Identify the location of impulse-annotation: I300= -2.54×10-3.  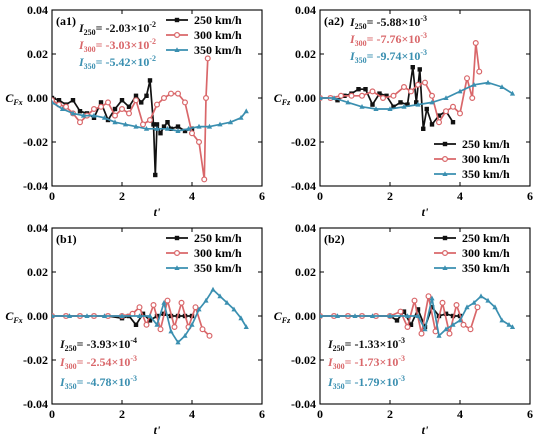
(98, 362).